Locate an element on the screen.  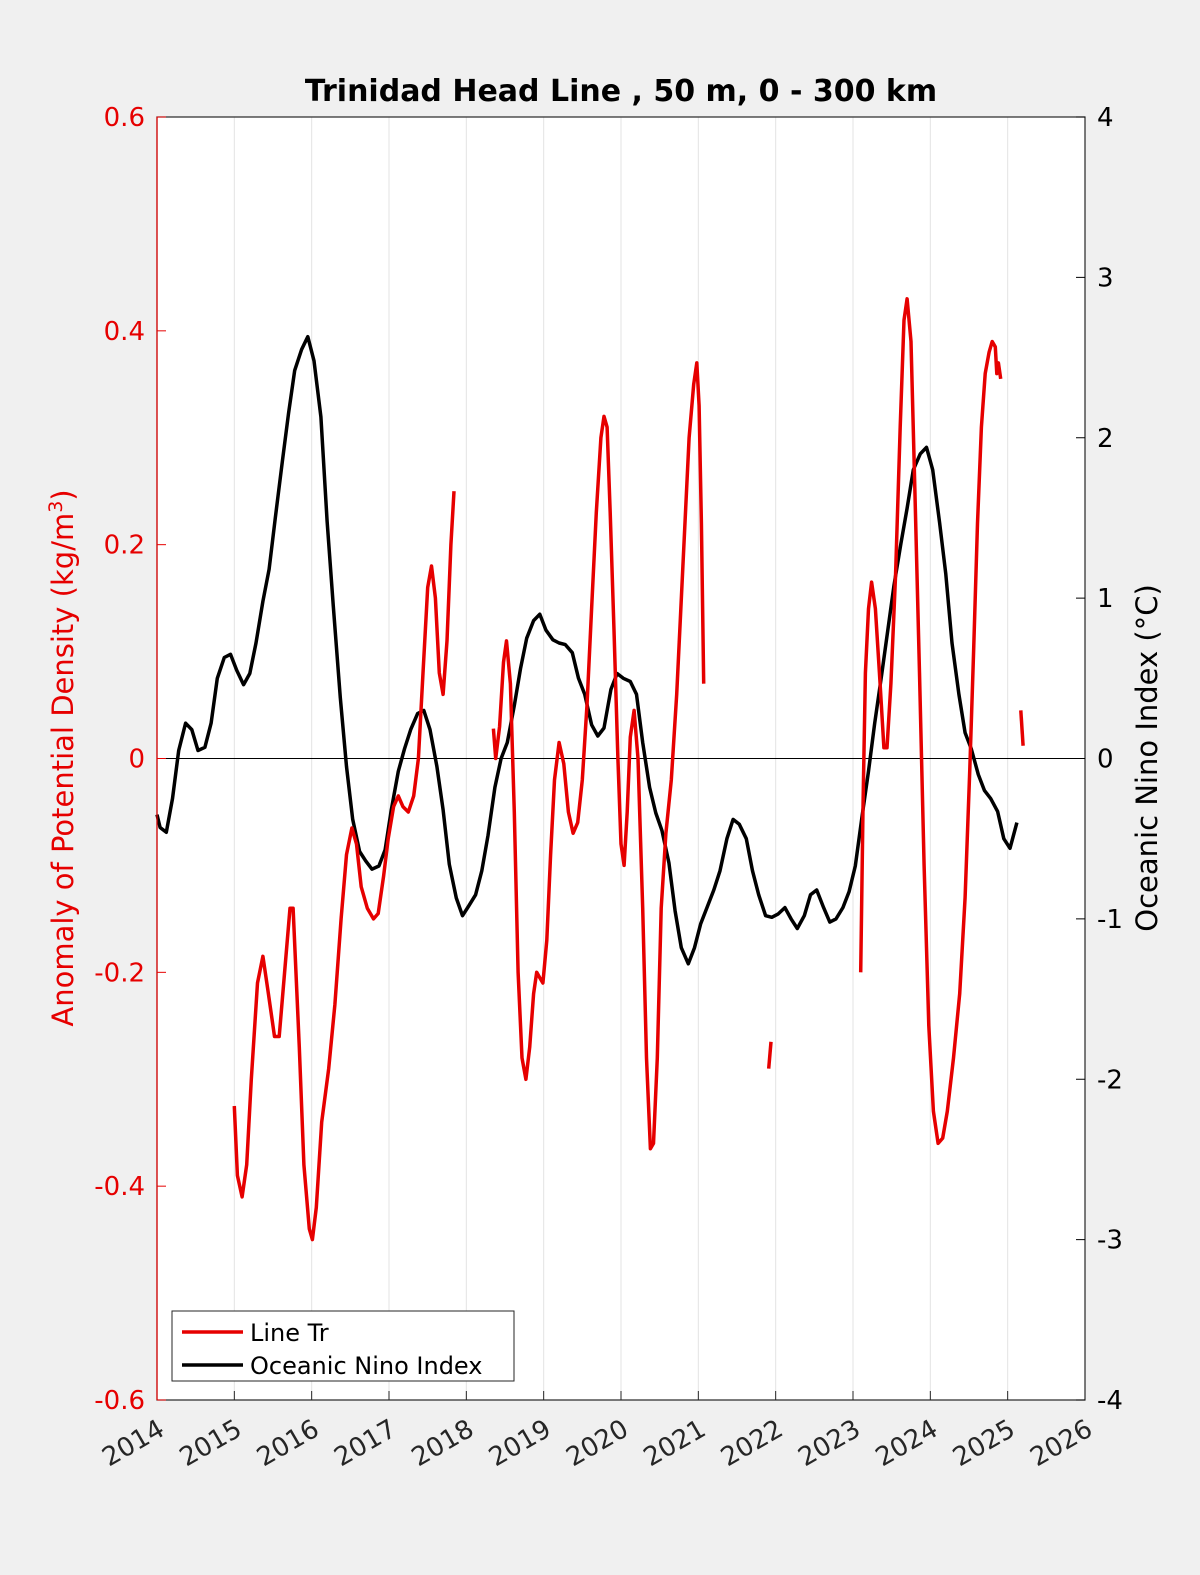
legend-box is located at coordinates (343, 1346).